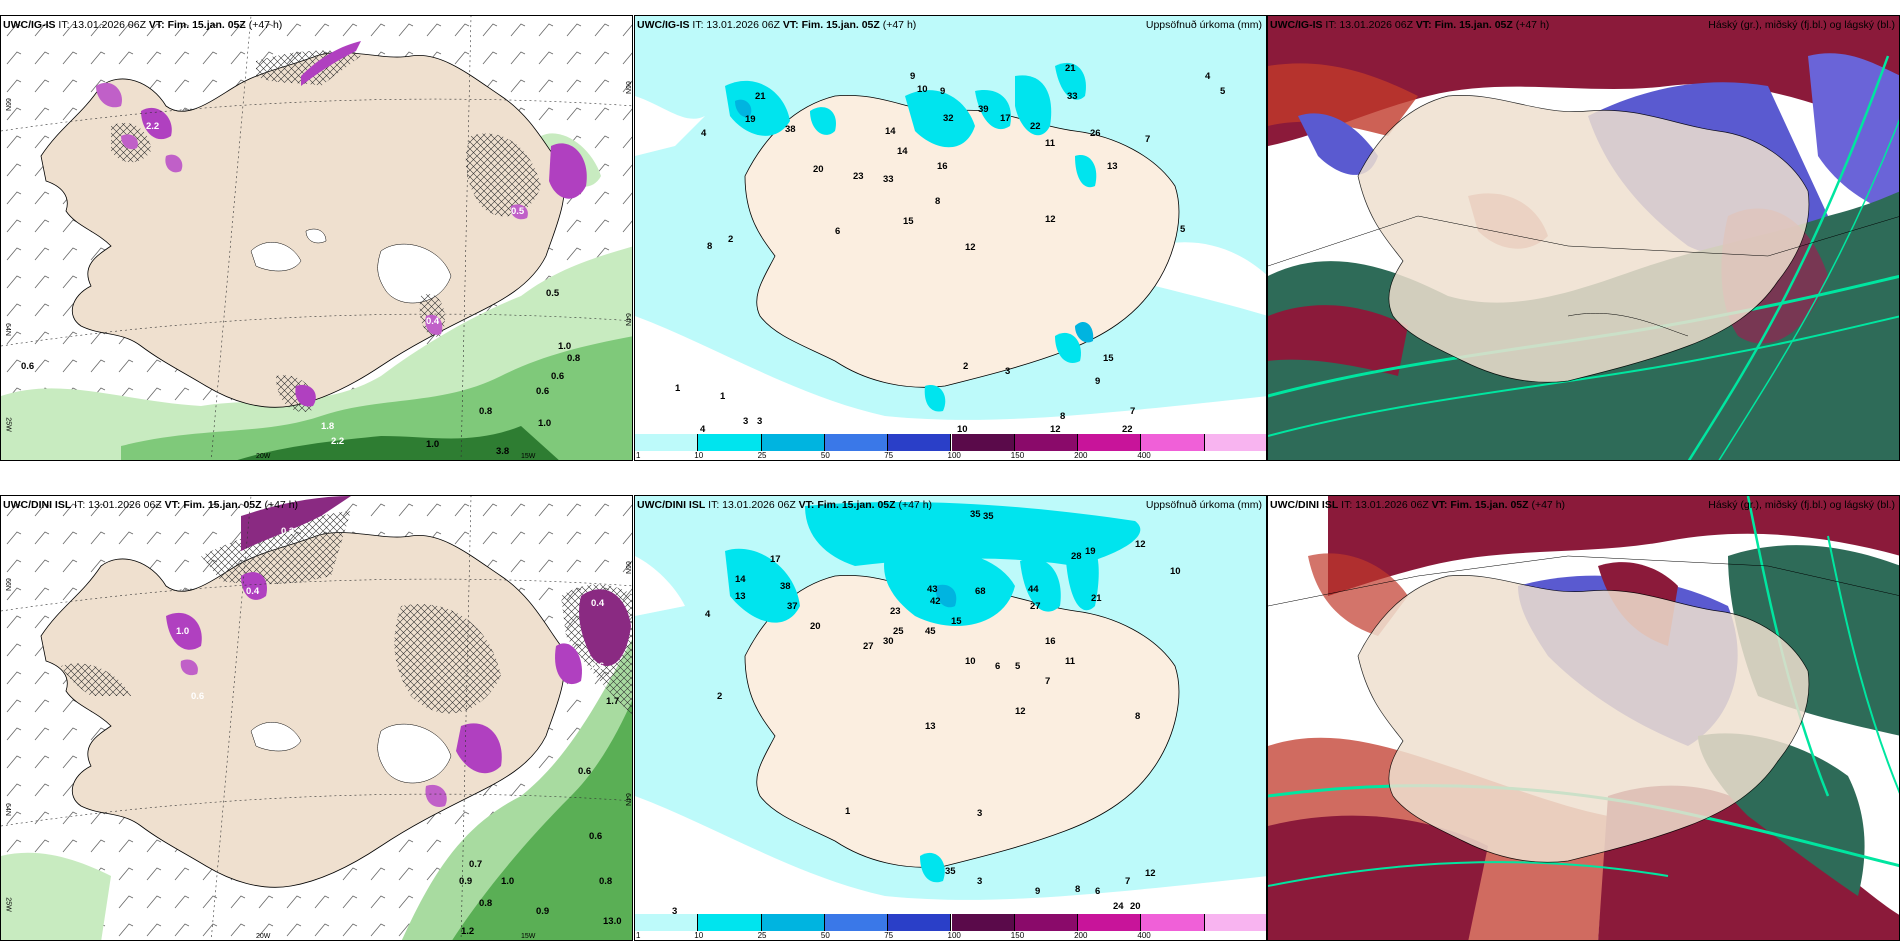  What do you see at coordinates (983, 109) in the screenshot?
I see `precip-value: 39` at bounding box center [983, 109].